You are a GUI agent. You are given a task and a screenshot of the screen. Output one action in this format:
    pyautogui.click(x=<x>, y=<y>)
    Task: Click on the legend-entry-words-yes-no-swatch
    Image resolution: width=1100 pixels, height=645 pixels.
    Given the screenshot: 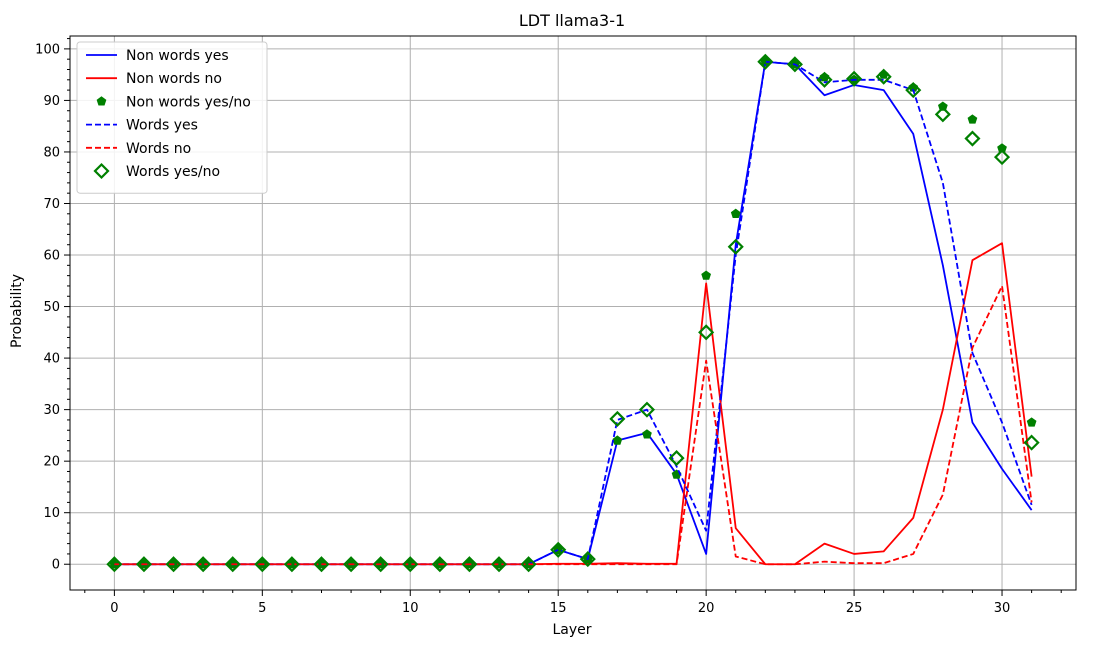 What is the action you would take?
    pyautogui.click(x=101, y=171)
    